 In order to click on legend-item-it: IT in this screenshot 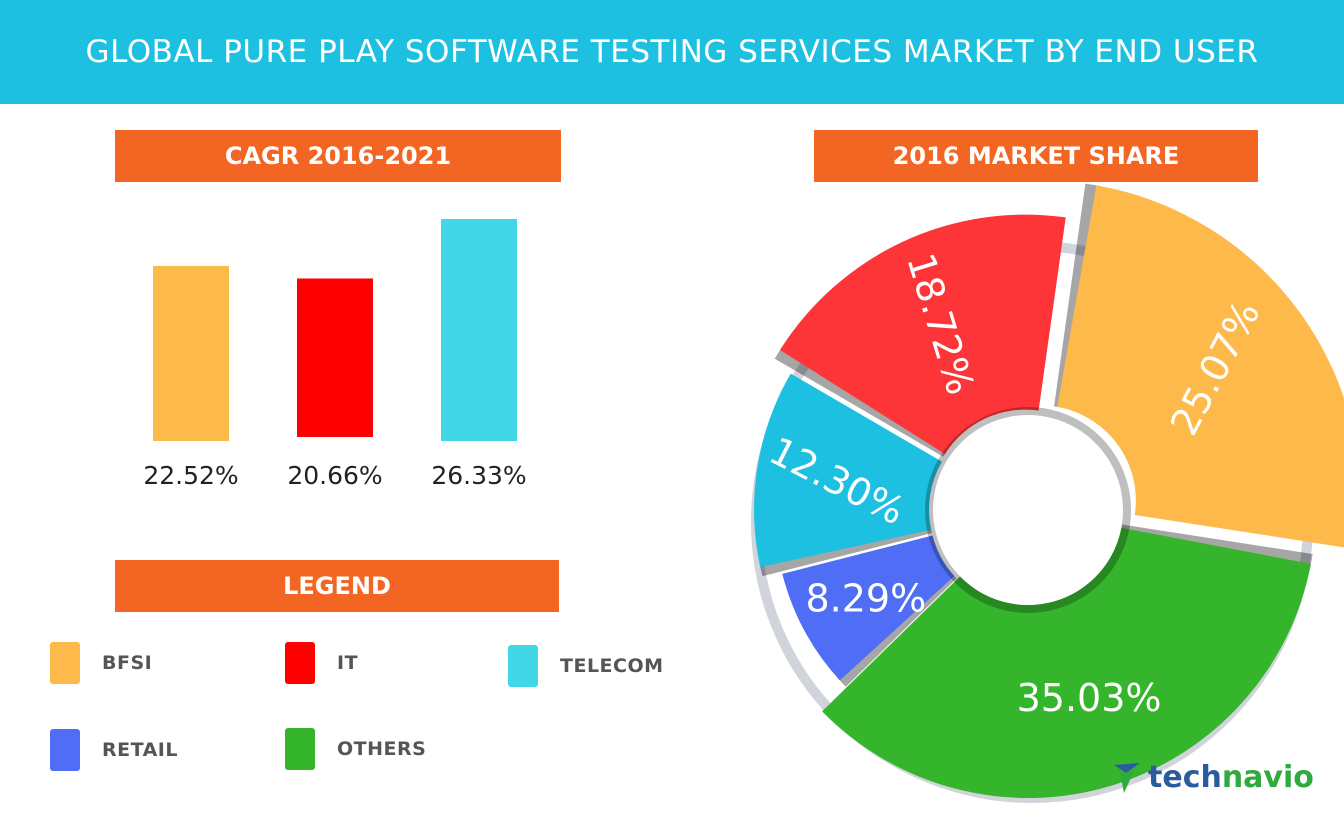, I will do `click(321, 663)`.